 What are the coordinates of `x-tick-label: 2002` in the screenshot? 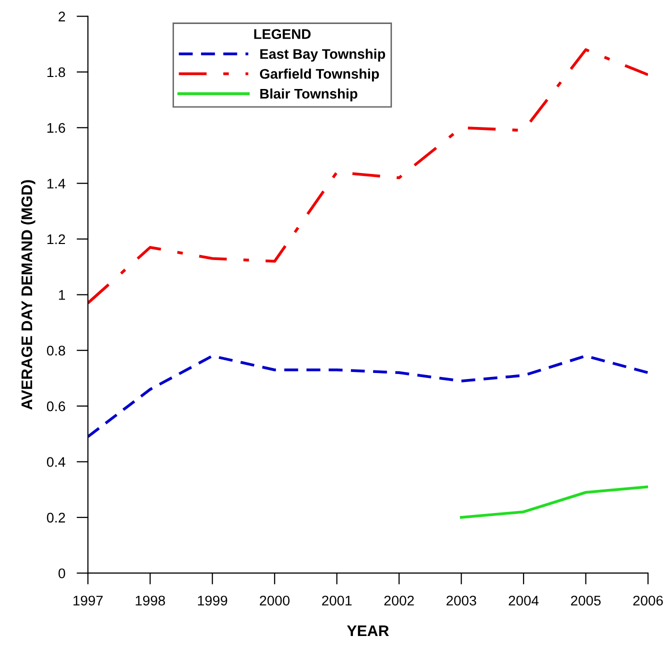 It's located at (399, 601).